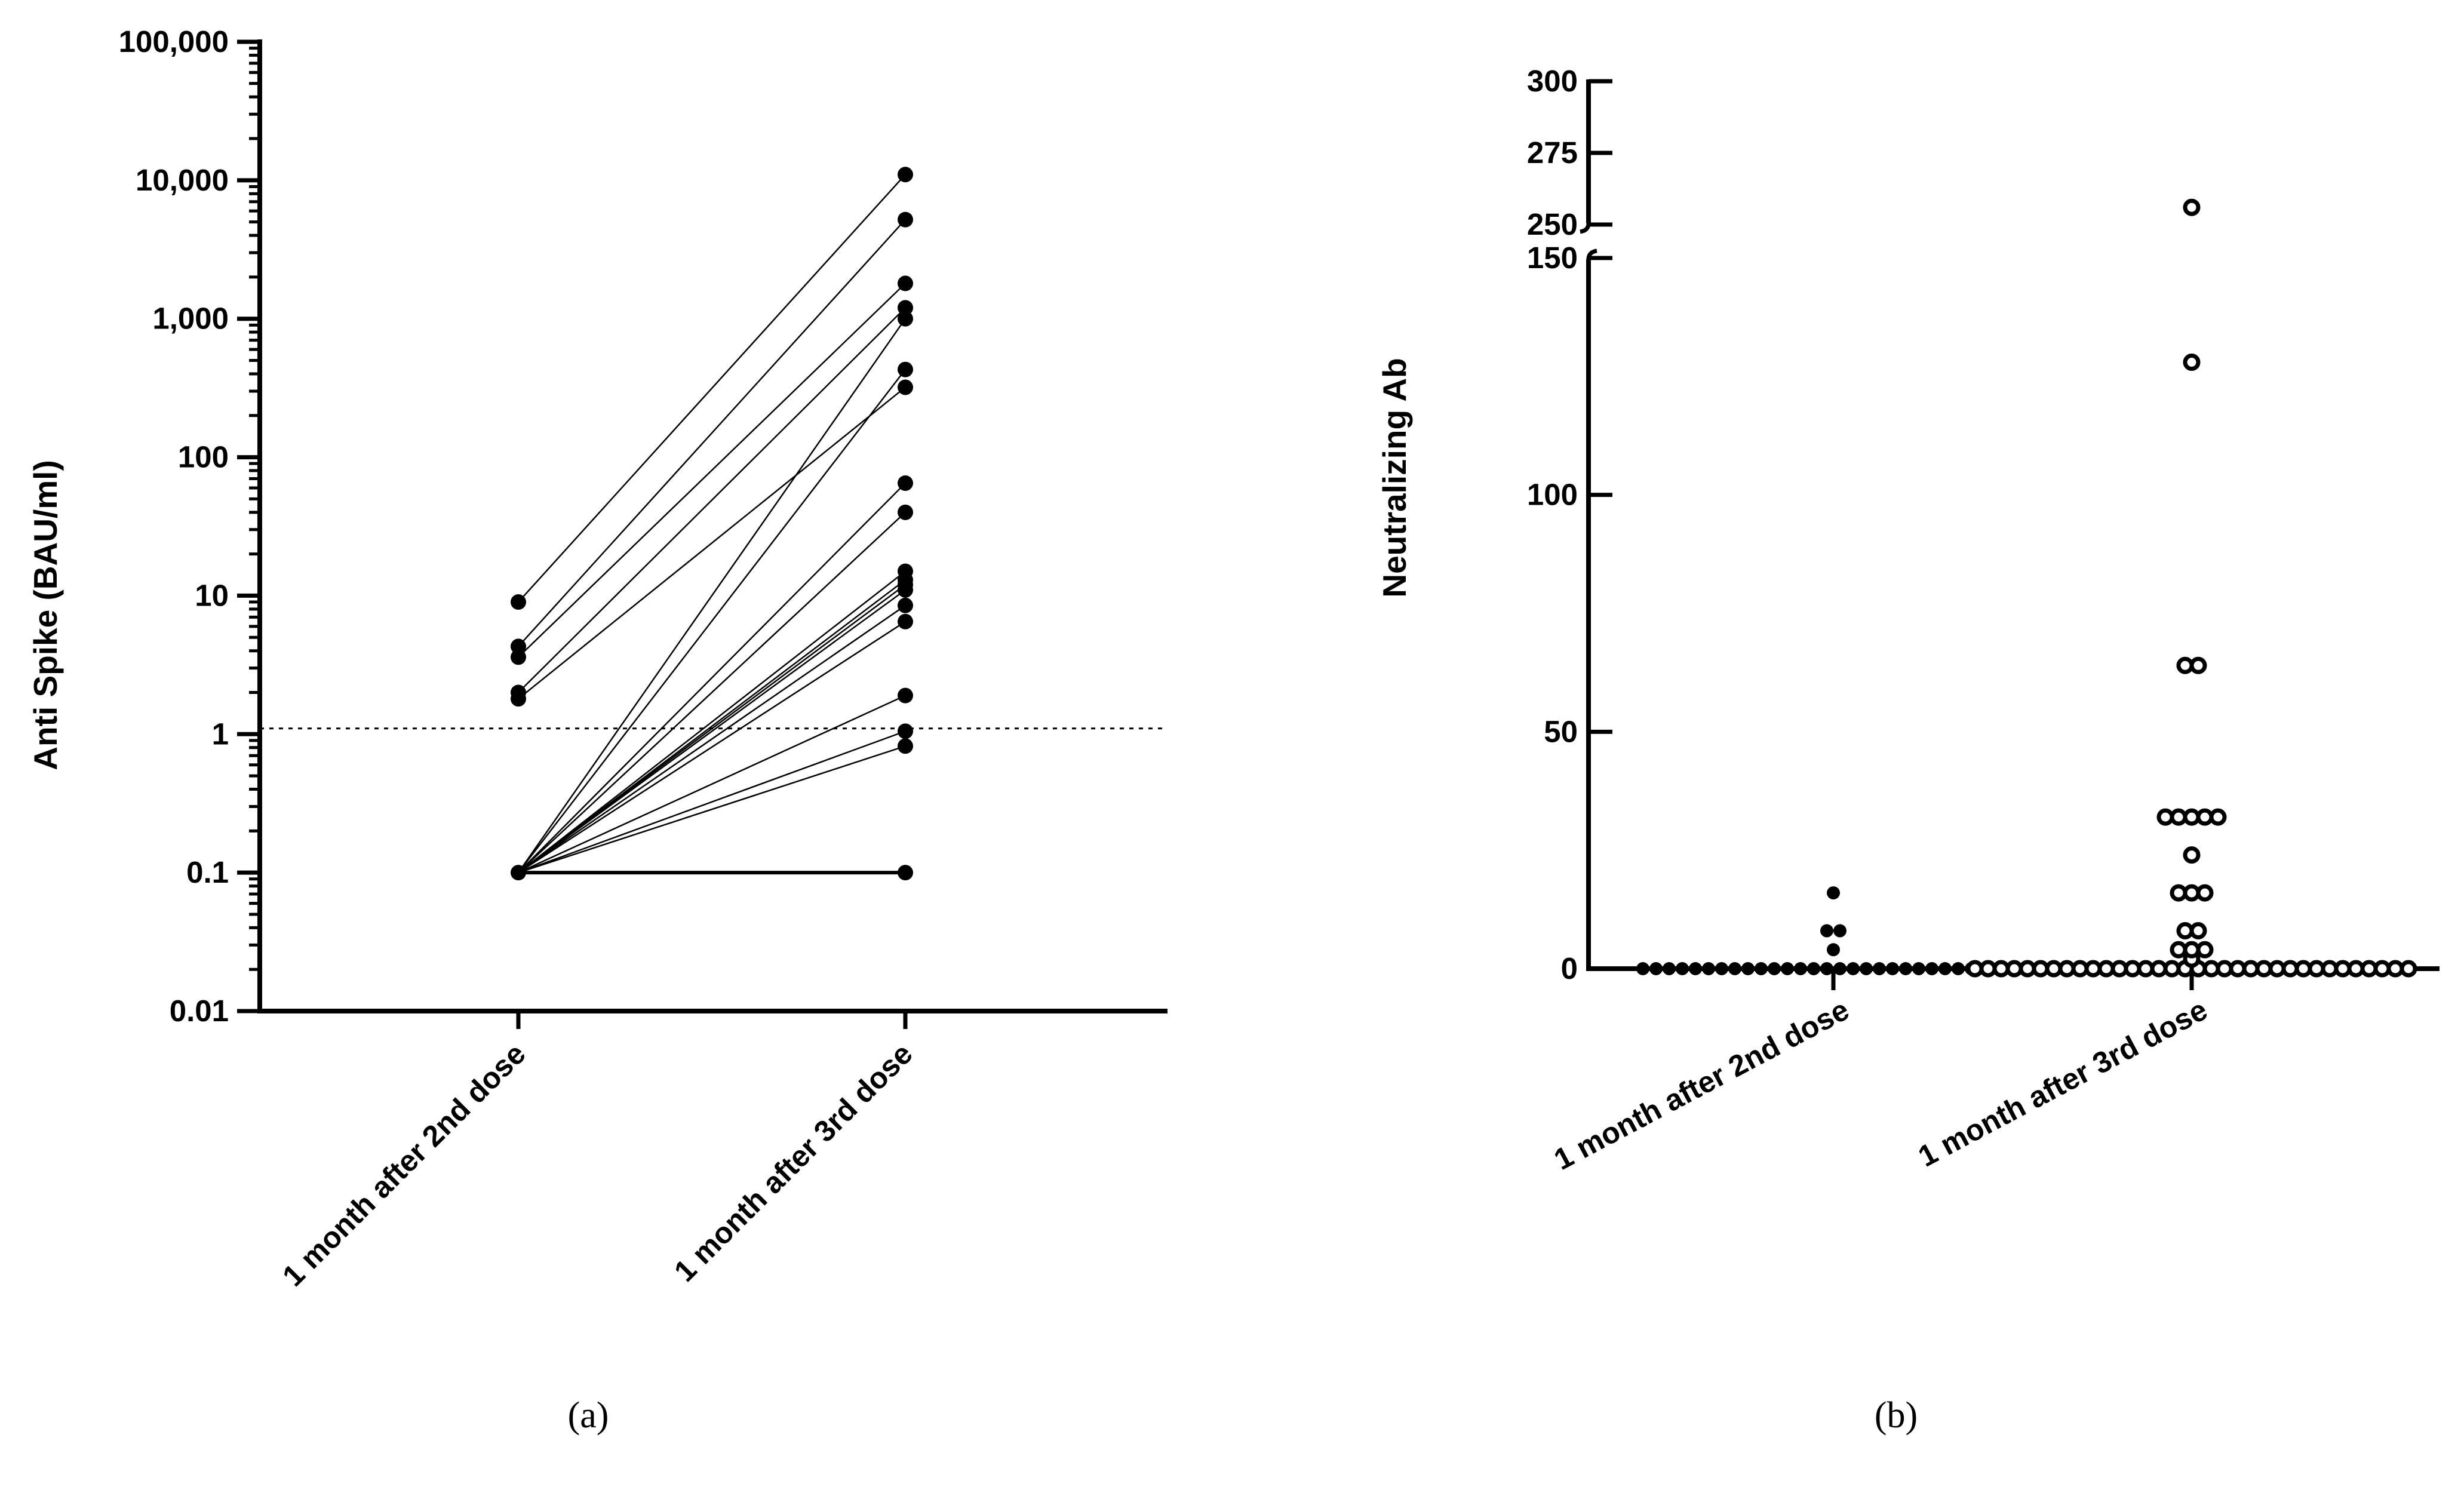 The image size is (2464, 1499). What do you see at coordinates (212, 595) in the screenshot?
I see `y-tick-label: 10` at bounding box center [212, 595].